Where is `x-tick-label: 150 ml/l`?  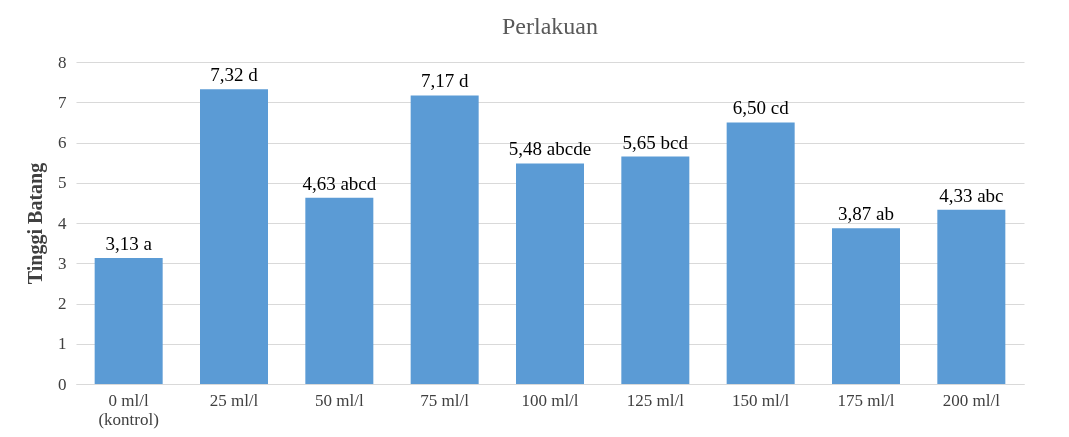 x-tick-label: 150 ml/l is located at coordinates (761, 400).